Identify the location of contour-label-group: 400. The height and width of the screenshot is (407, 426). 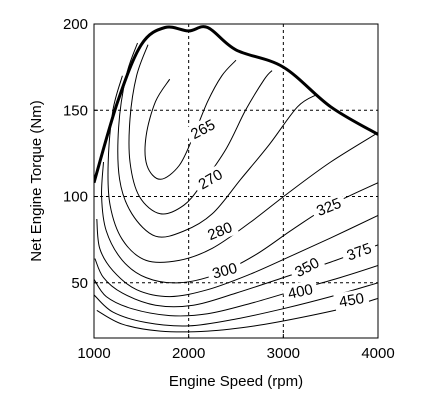
(300, 291).